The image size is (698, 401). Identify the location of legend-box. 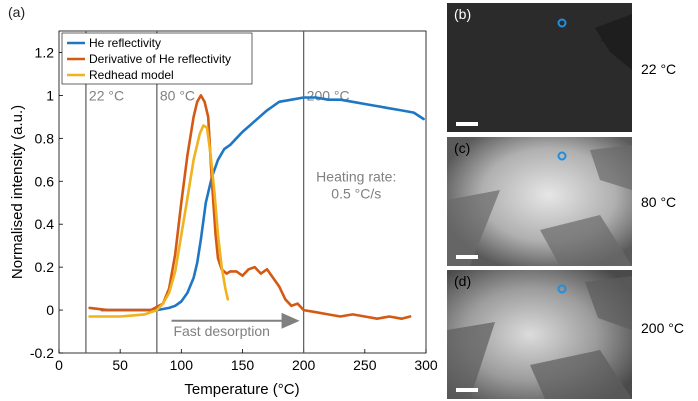
(157, 58).